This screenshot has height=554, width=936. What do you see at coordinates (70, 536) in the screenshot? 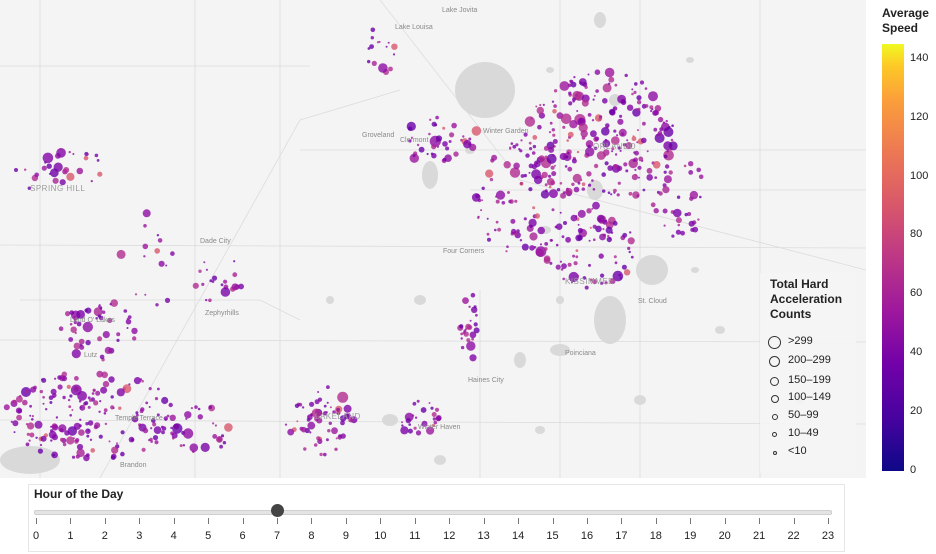
I see `slider-hour-label: 1` at bounding box center [70, 536].